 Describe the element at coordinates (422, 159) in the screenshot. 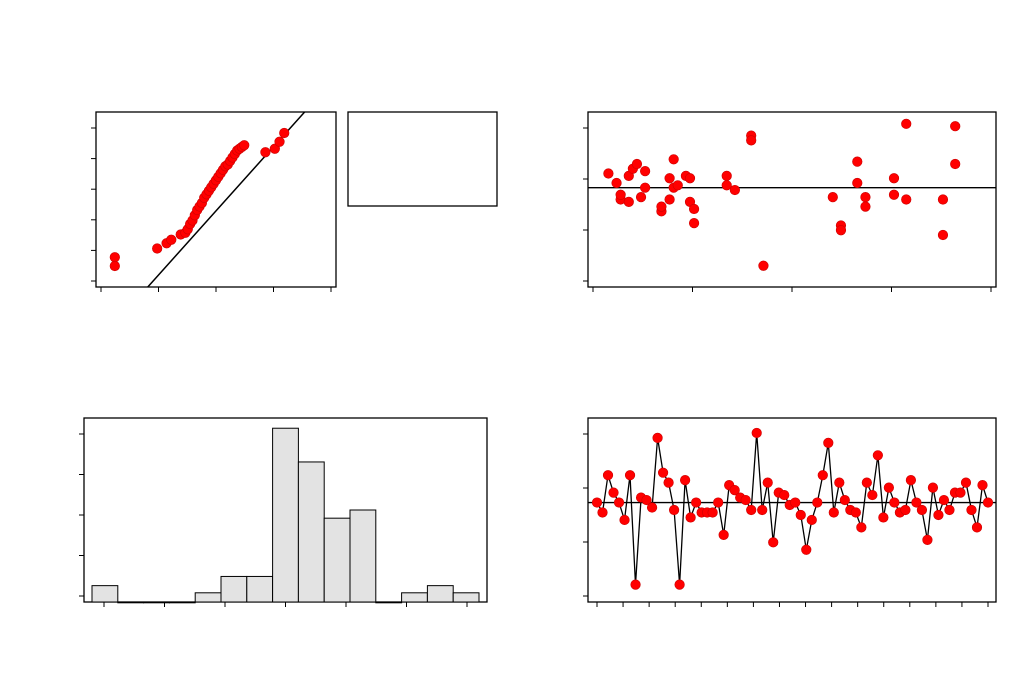

I see `legend-box` at that location.